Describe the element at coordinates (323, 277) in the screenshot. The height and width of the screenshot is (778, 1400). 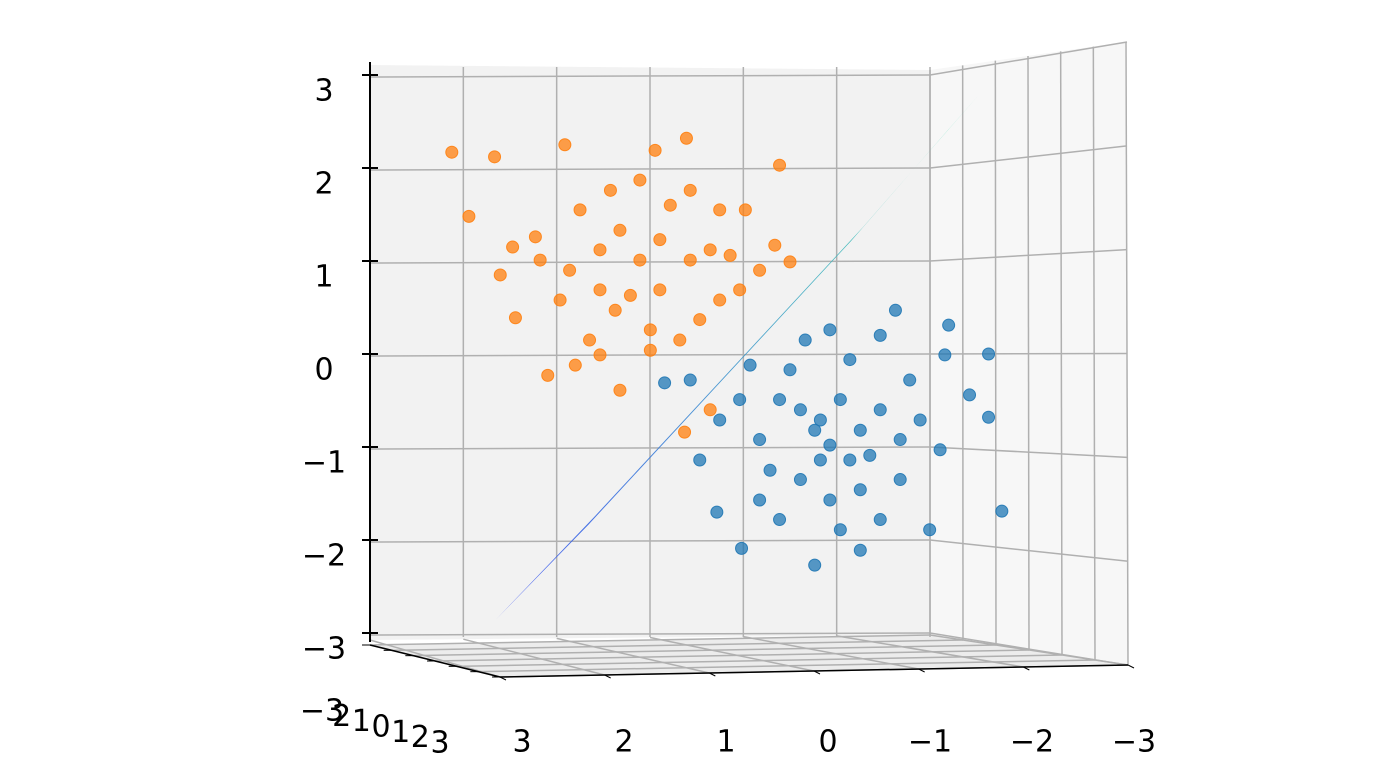
I see `z-tick-label: 1` at that location.